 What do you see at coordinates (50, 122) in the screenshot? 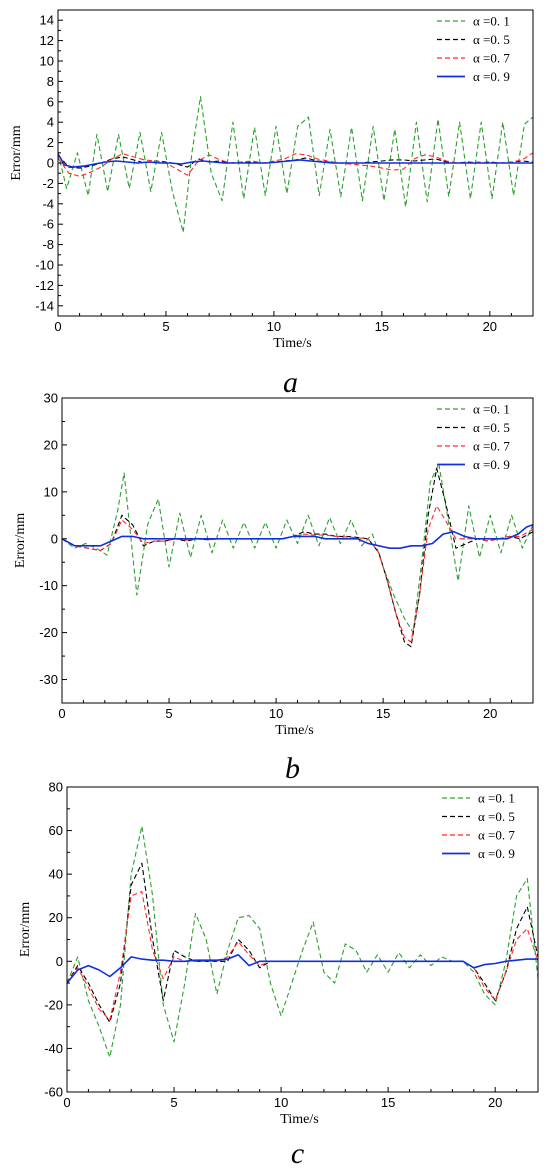
I see `y-tick-label: 4` at bounding box center [50, 122].